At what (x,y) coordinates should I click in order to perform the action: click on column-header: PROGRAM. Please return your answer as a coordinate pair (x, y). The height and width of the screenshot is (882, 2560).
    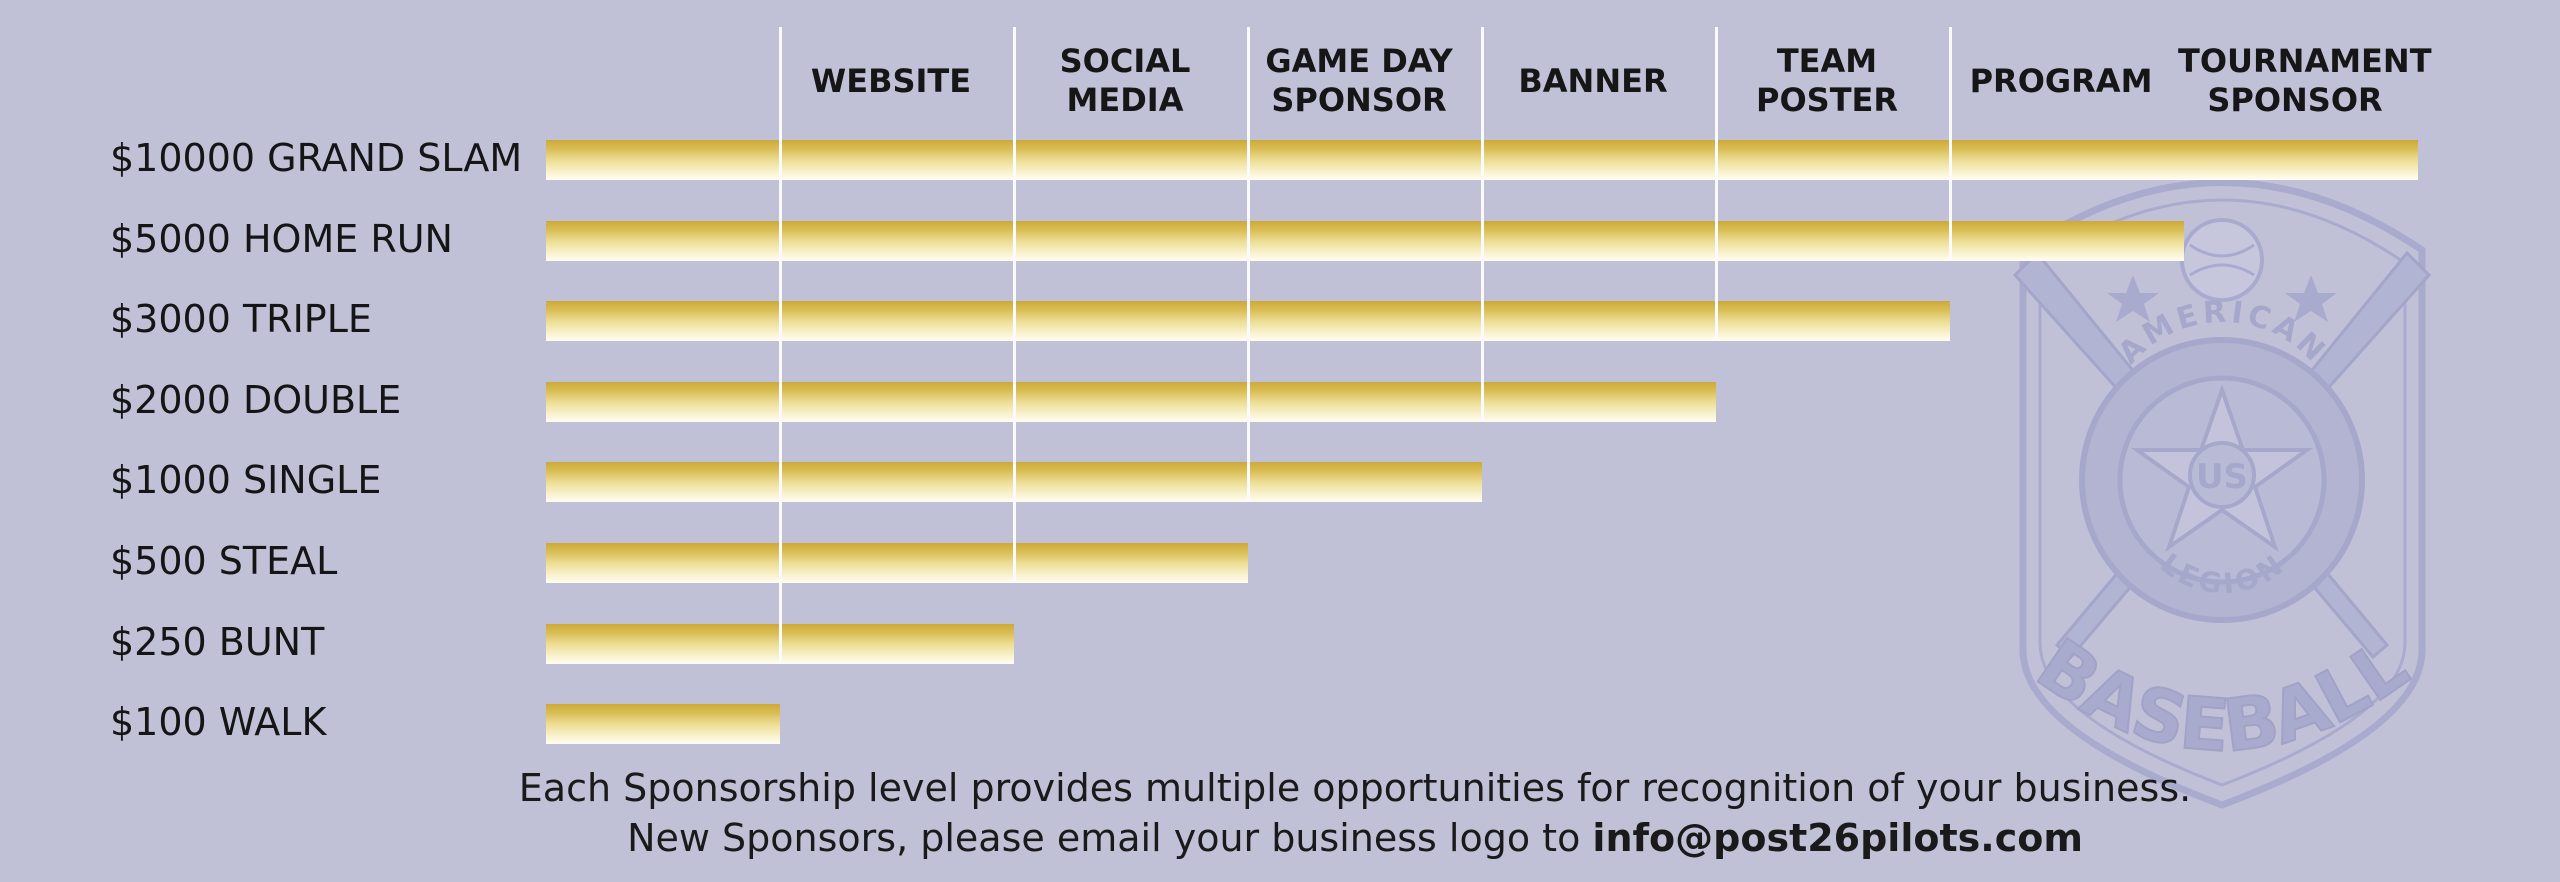
    Looking at the image, I should click on (2061, 81).